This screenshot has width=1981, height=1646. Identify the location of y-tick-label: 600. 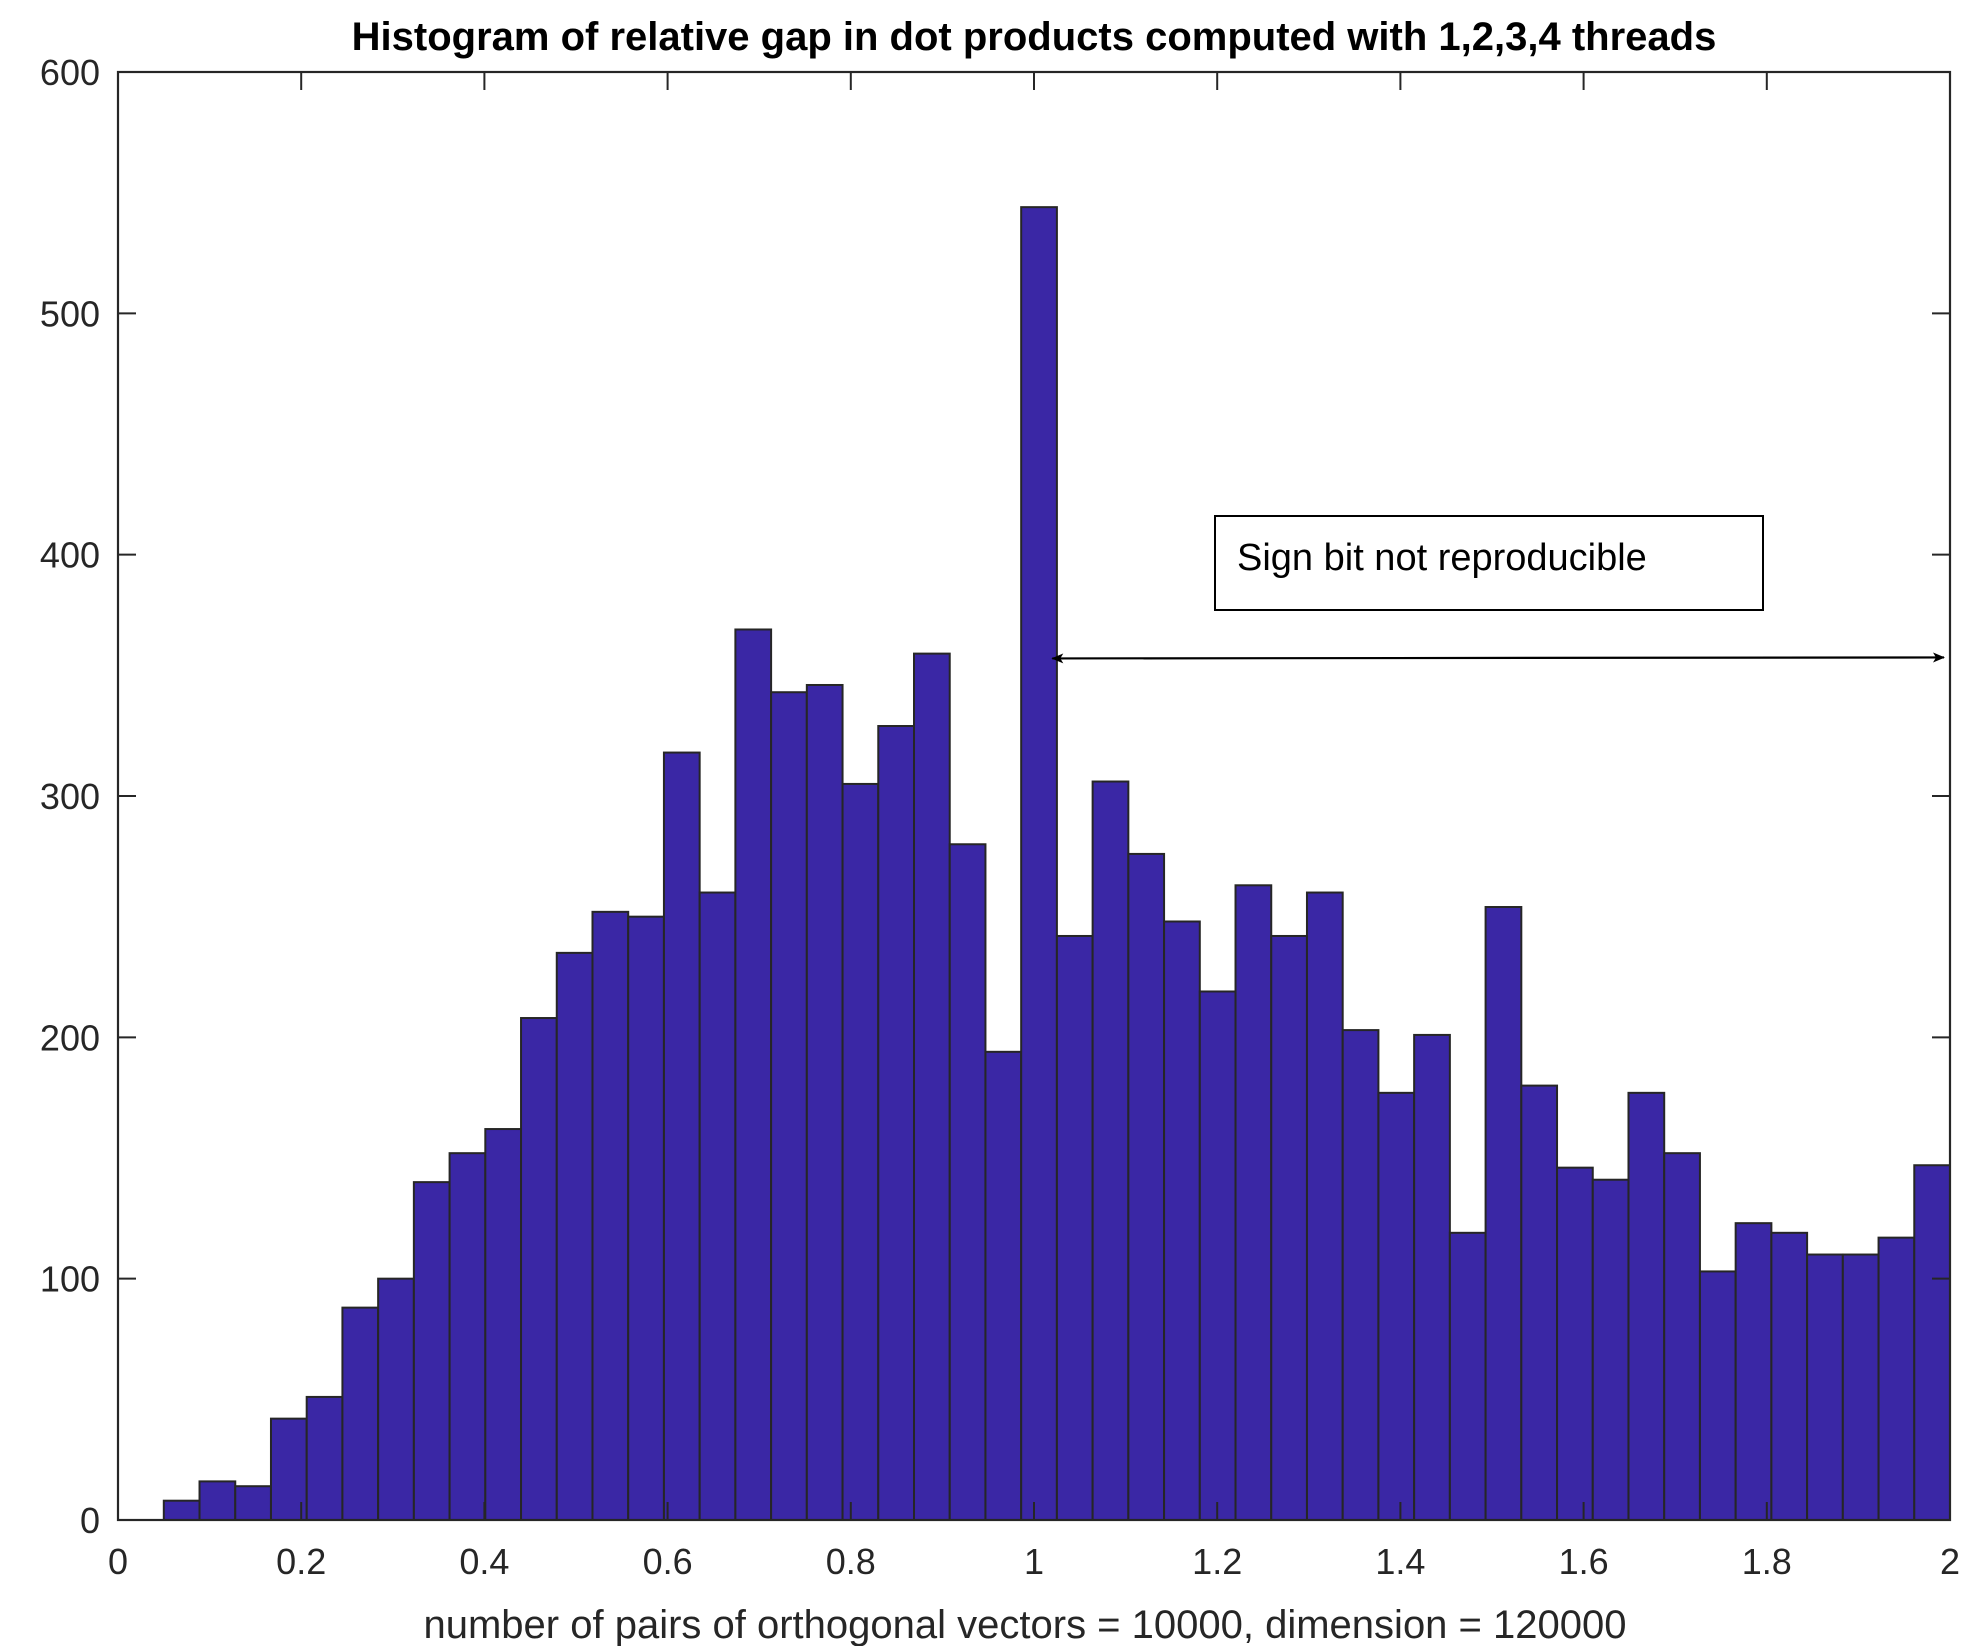
(70, 72).